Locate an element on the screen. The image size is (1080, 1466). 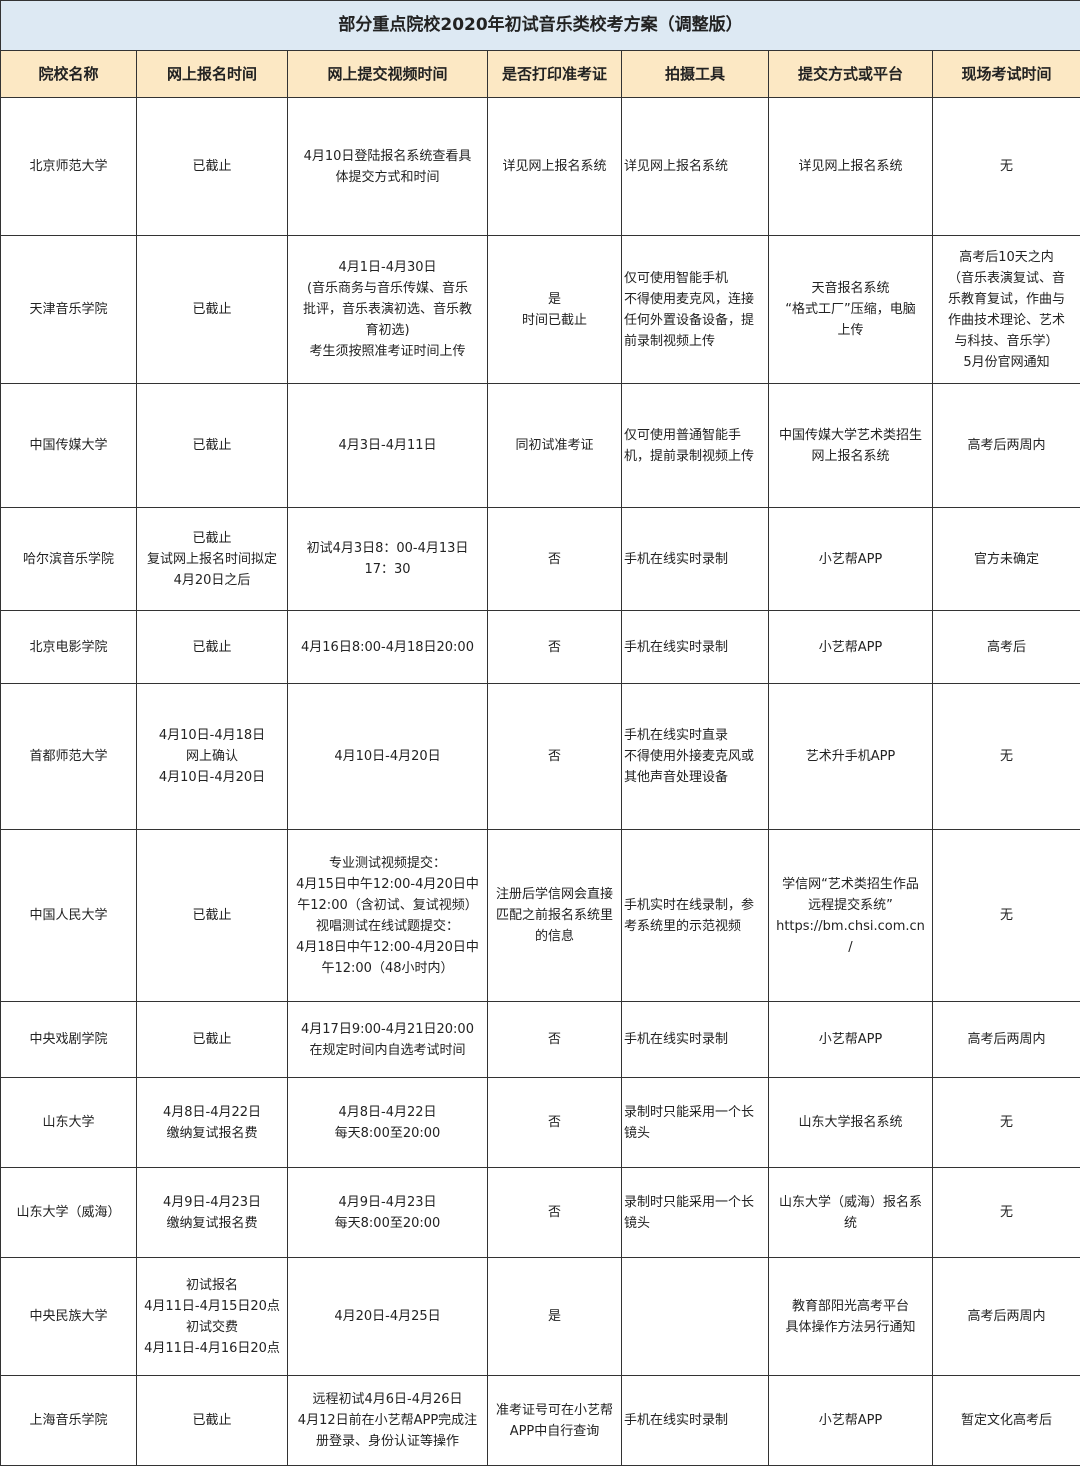
table-cell: 仅可使用智能手机 不得使用麦克风，连接 任何外置设备设备，提 前录制视频上传 is located at coordinates (695, 310).